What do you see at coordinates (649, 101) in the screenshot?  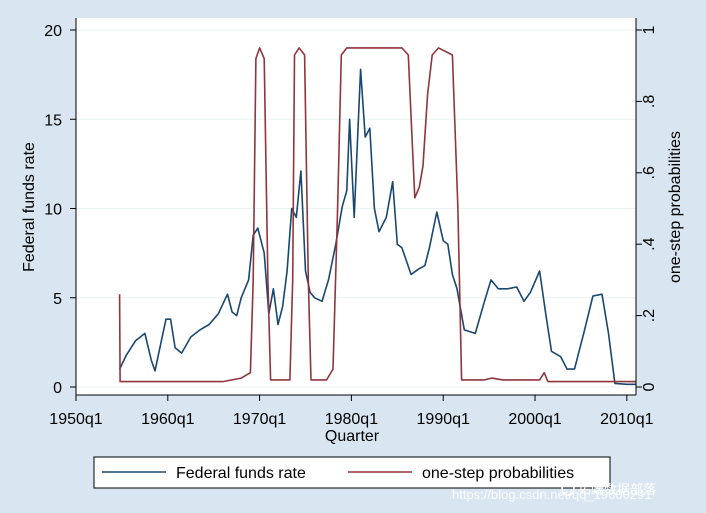 I see `y2-tick-label: .8` at bounding box center [649, 101].